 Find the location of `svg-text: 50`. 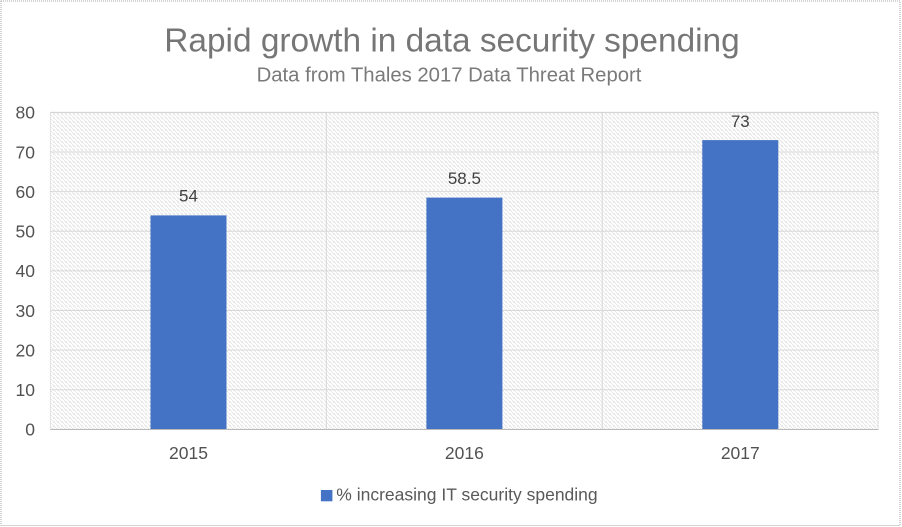

svg-text: 50 is located at coordinates (26, 232).